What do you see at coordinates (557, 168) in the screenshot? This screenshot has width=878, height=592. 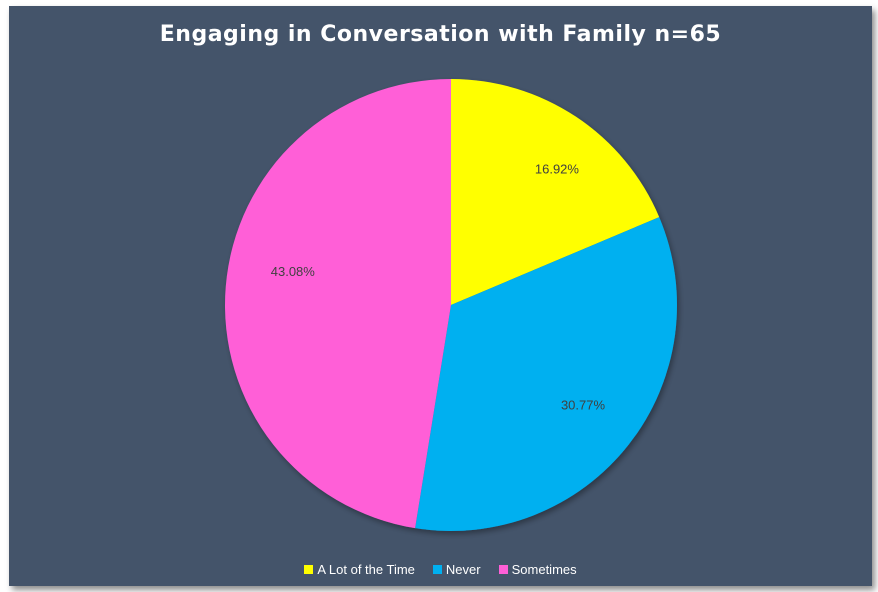 I see `data-label-a-lot-of-the-time: 16.92%` at bounding box center [557, 168].